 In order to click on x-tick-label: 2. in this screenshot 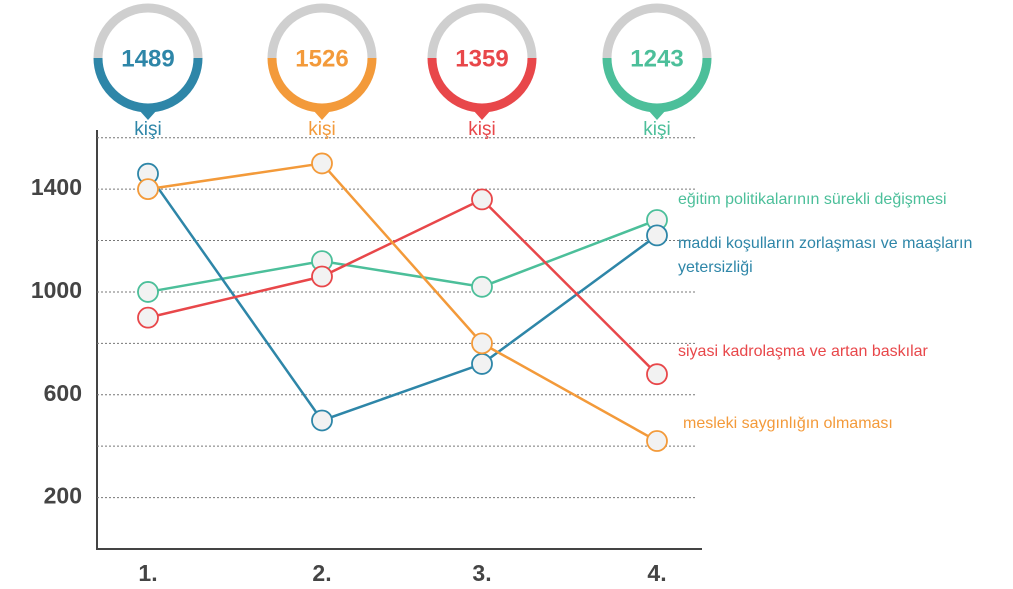, I will do `click(321, 573)`.